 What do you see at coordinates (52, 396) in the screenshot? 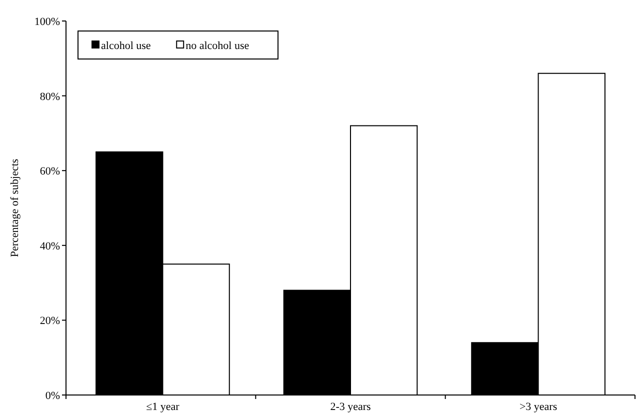
I see `y-tick-label: 0%` at bounding box center [52, 396].